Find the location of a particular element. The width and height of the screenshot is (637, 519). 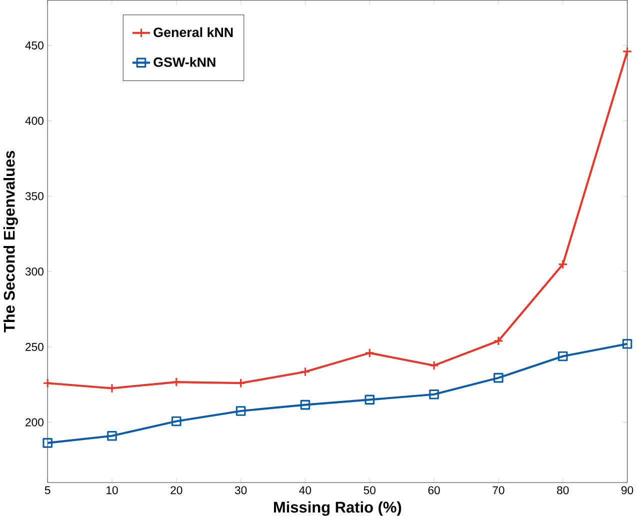

x-tick-label: 10 is located at coordinates (112, 490).